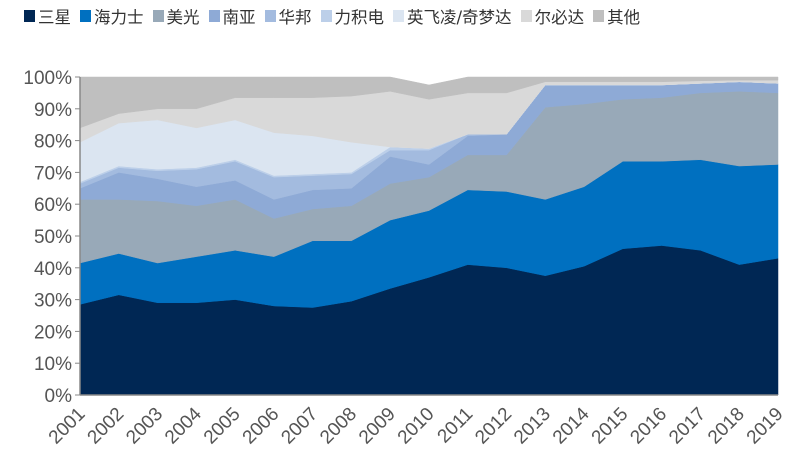 The width and height of the screenshot is (800, 460). I want to click on x-tick-label: 2009, so click(377, 426).